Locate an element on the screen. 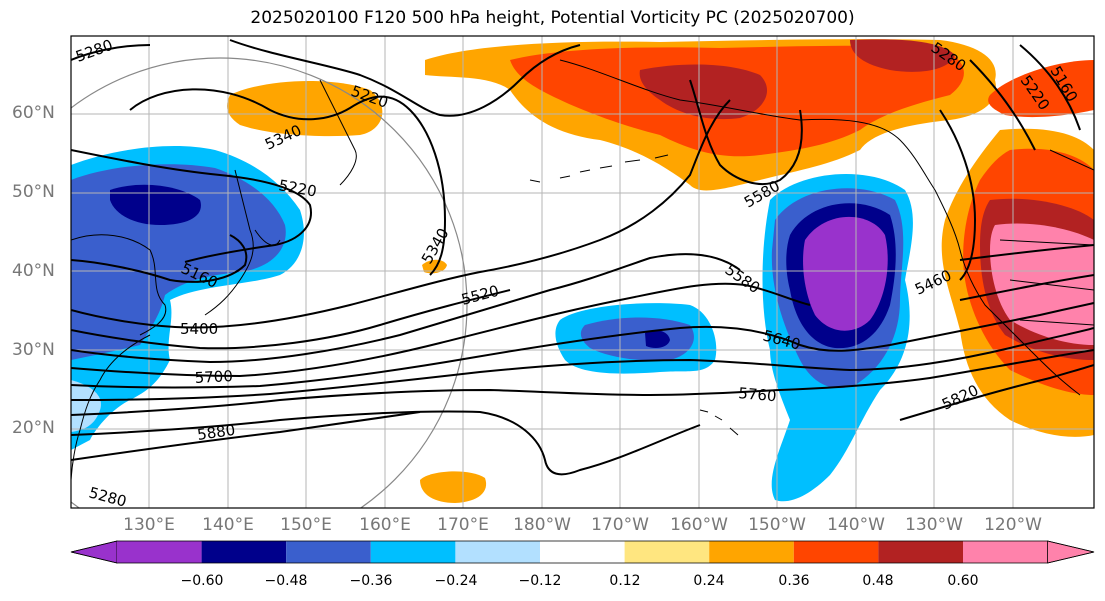  lon-label-180w: 180°W is located at coordinates (542, 525).